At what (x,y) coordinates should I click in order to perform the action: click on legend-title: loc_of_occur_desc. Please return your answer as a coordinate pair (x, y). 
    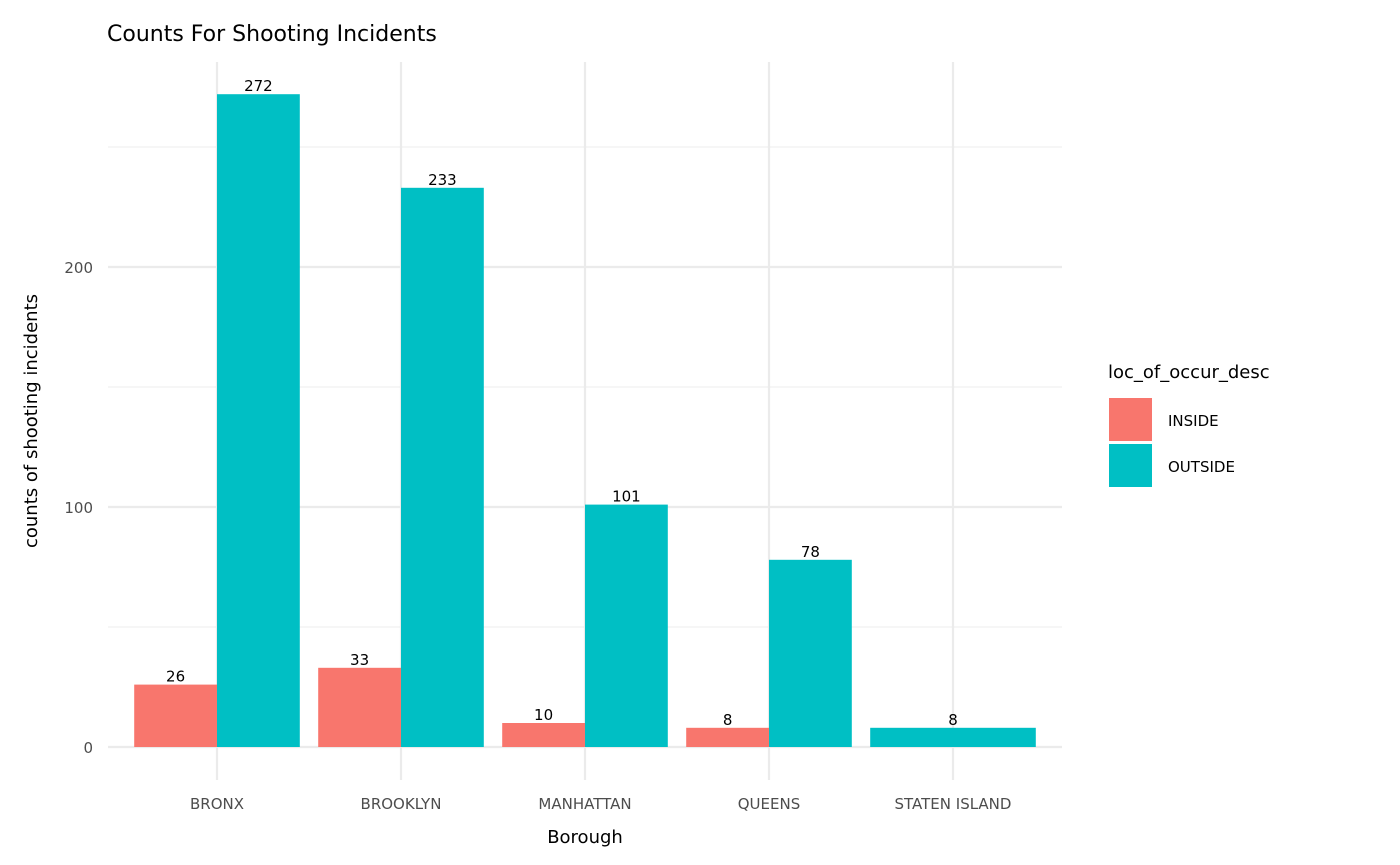
    Looking at the image, I should click on (1189, 372).